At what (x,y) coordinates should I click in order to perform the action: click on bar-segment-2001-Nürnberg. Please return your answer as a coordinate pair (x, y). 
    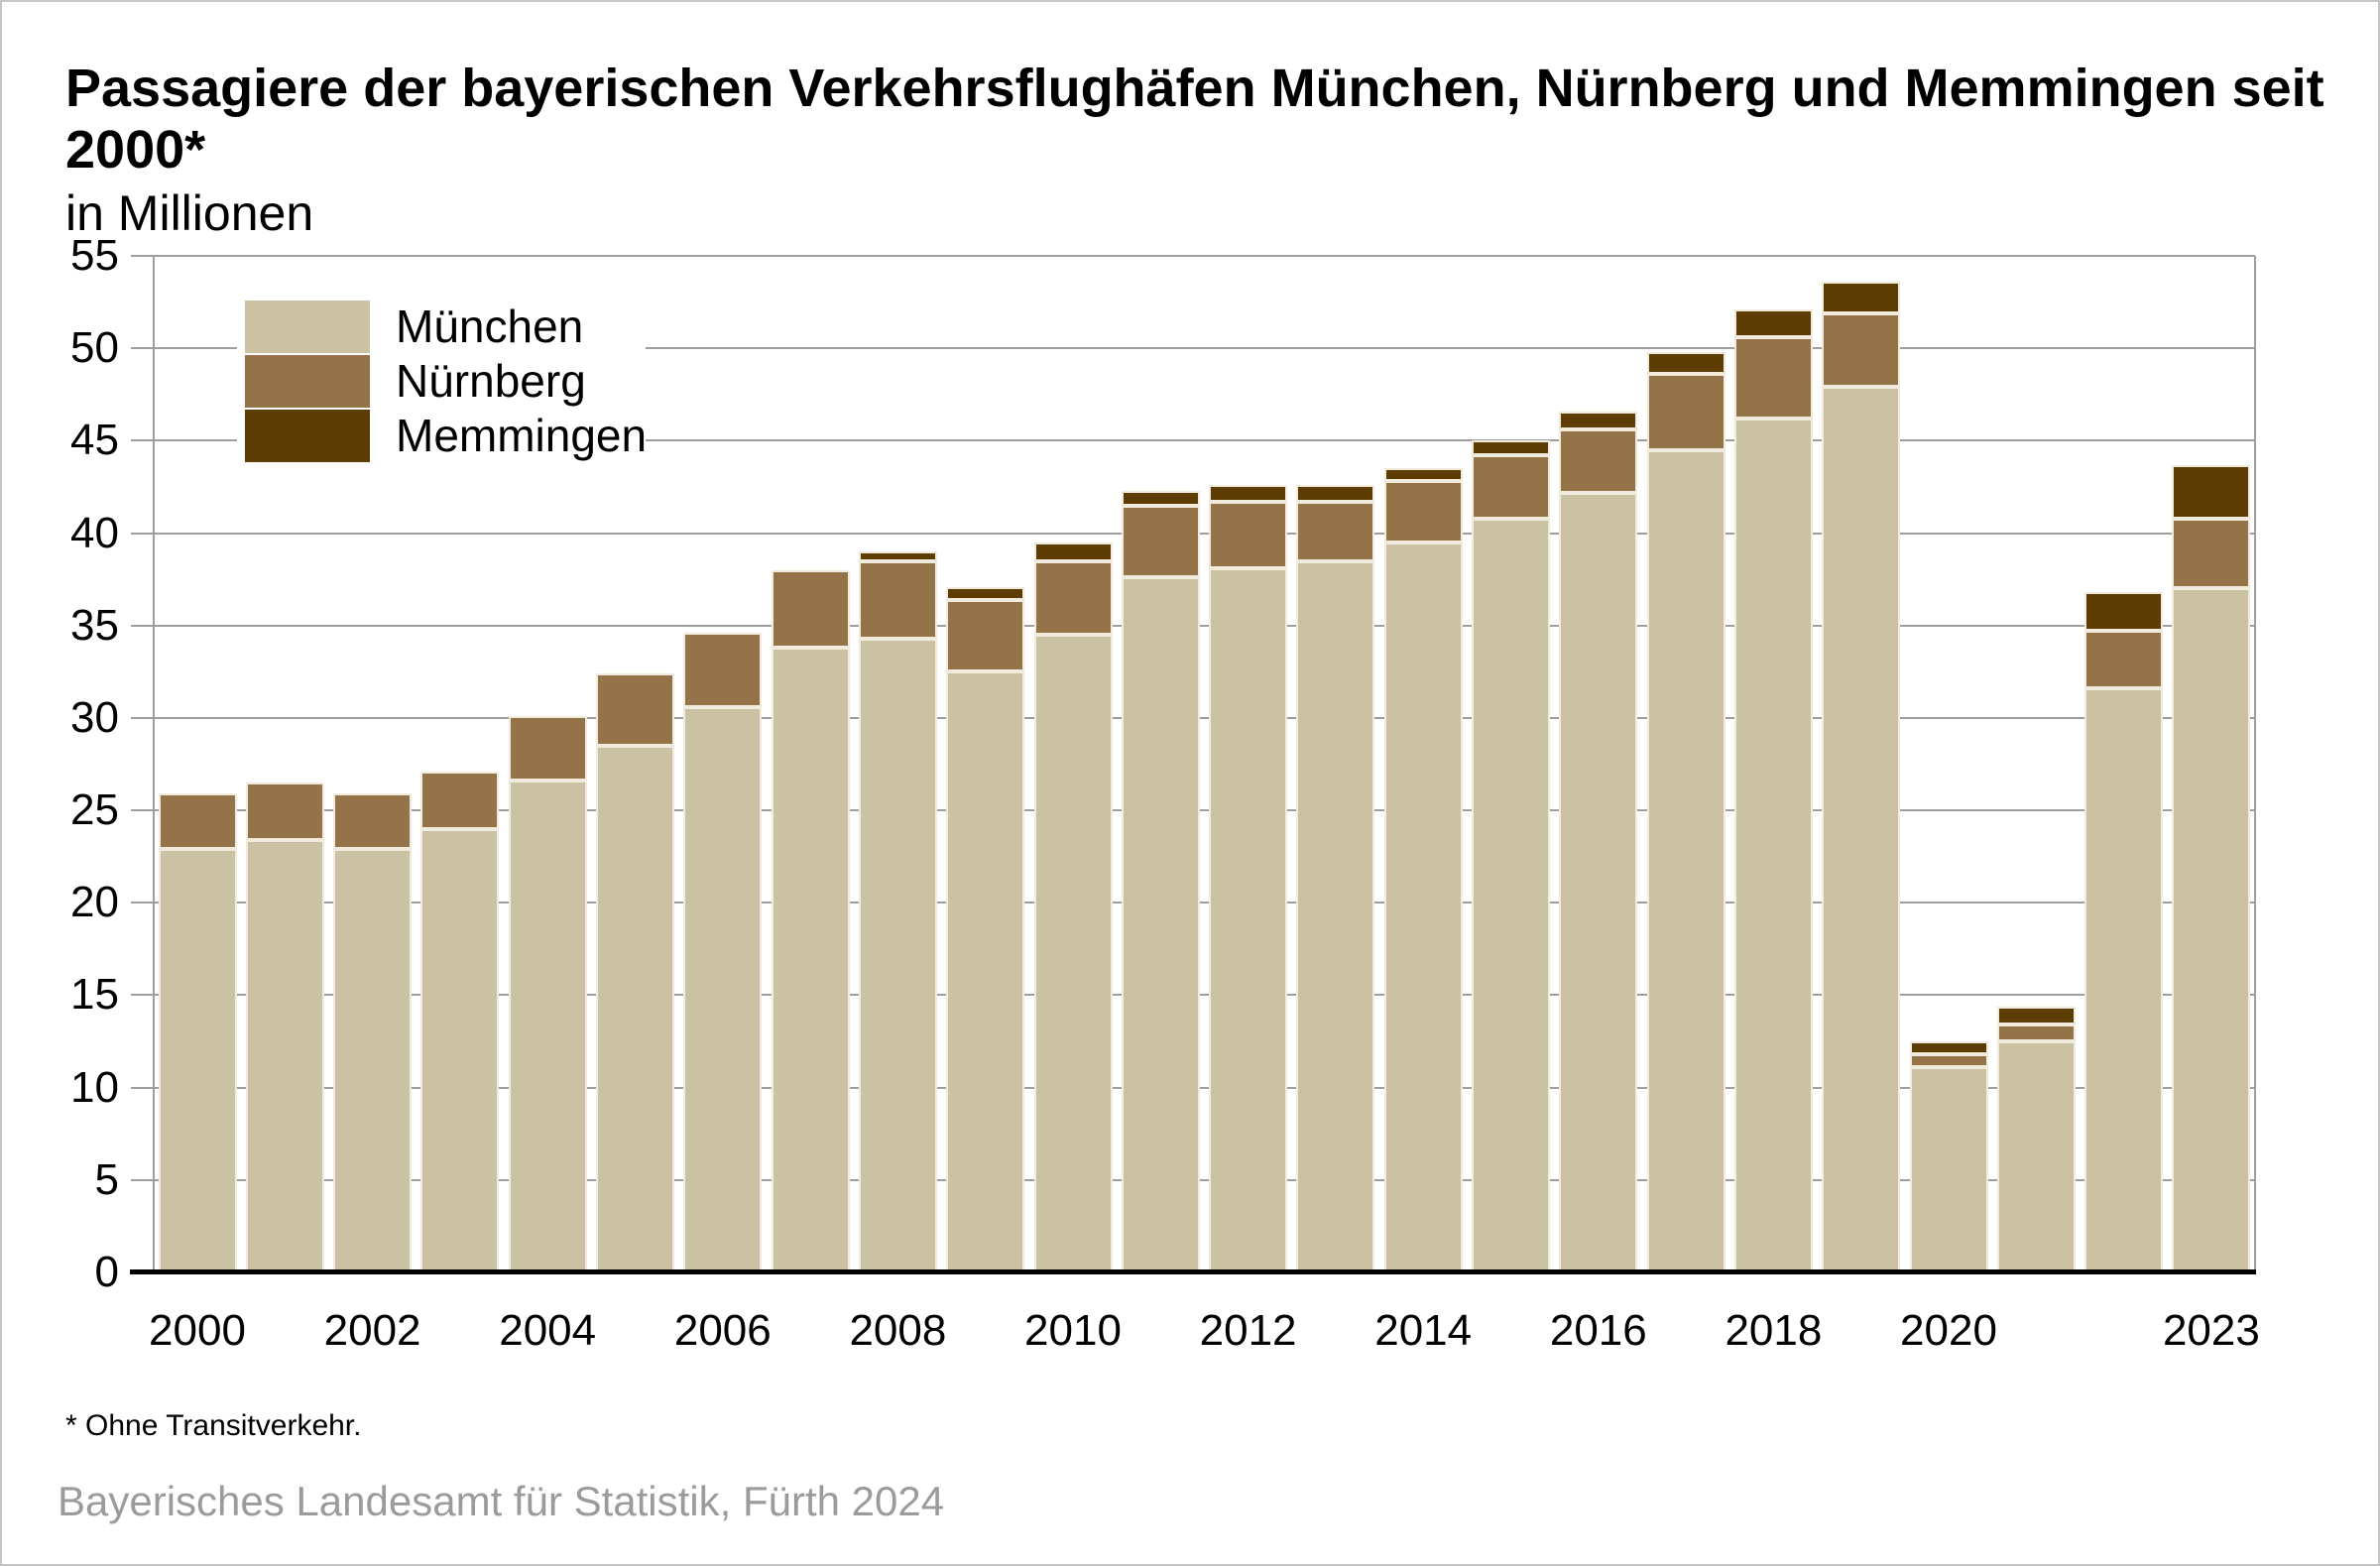
    Looking at the image, I should click on (284, 811).